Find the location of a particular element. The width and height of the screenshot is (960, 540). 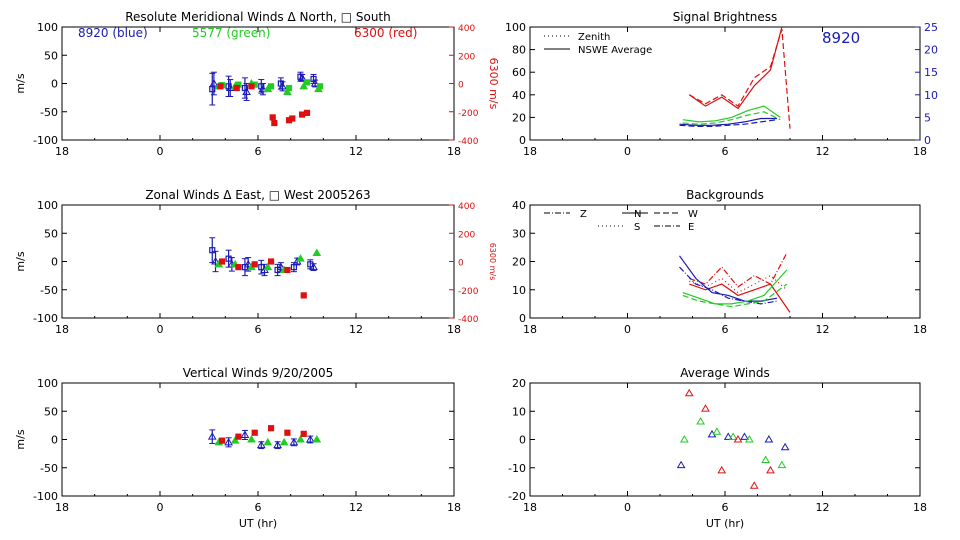

legend-entry: S is located at coordinates (637, 227).